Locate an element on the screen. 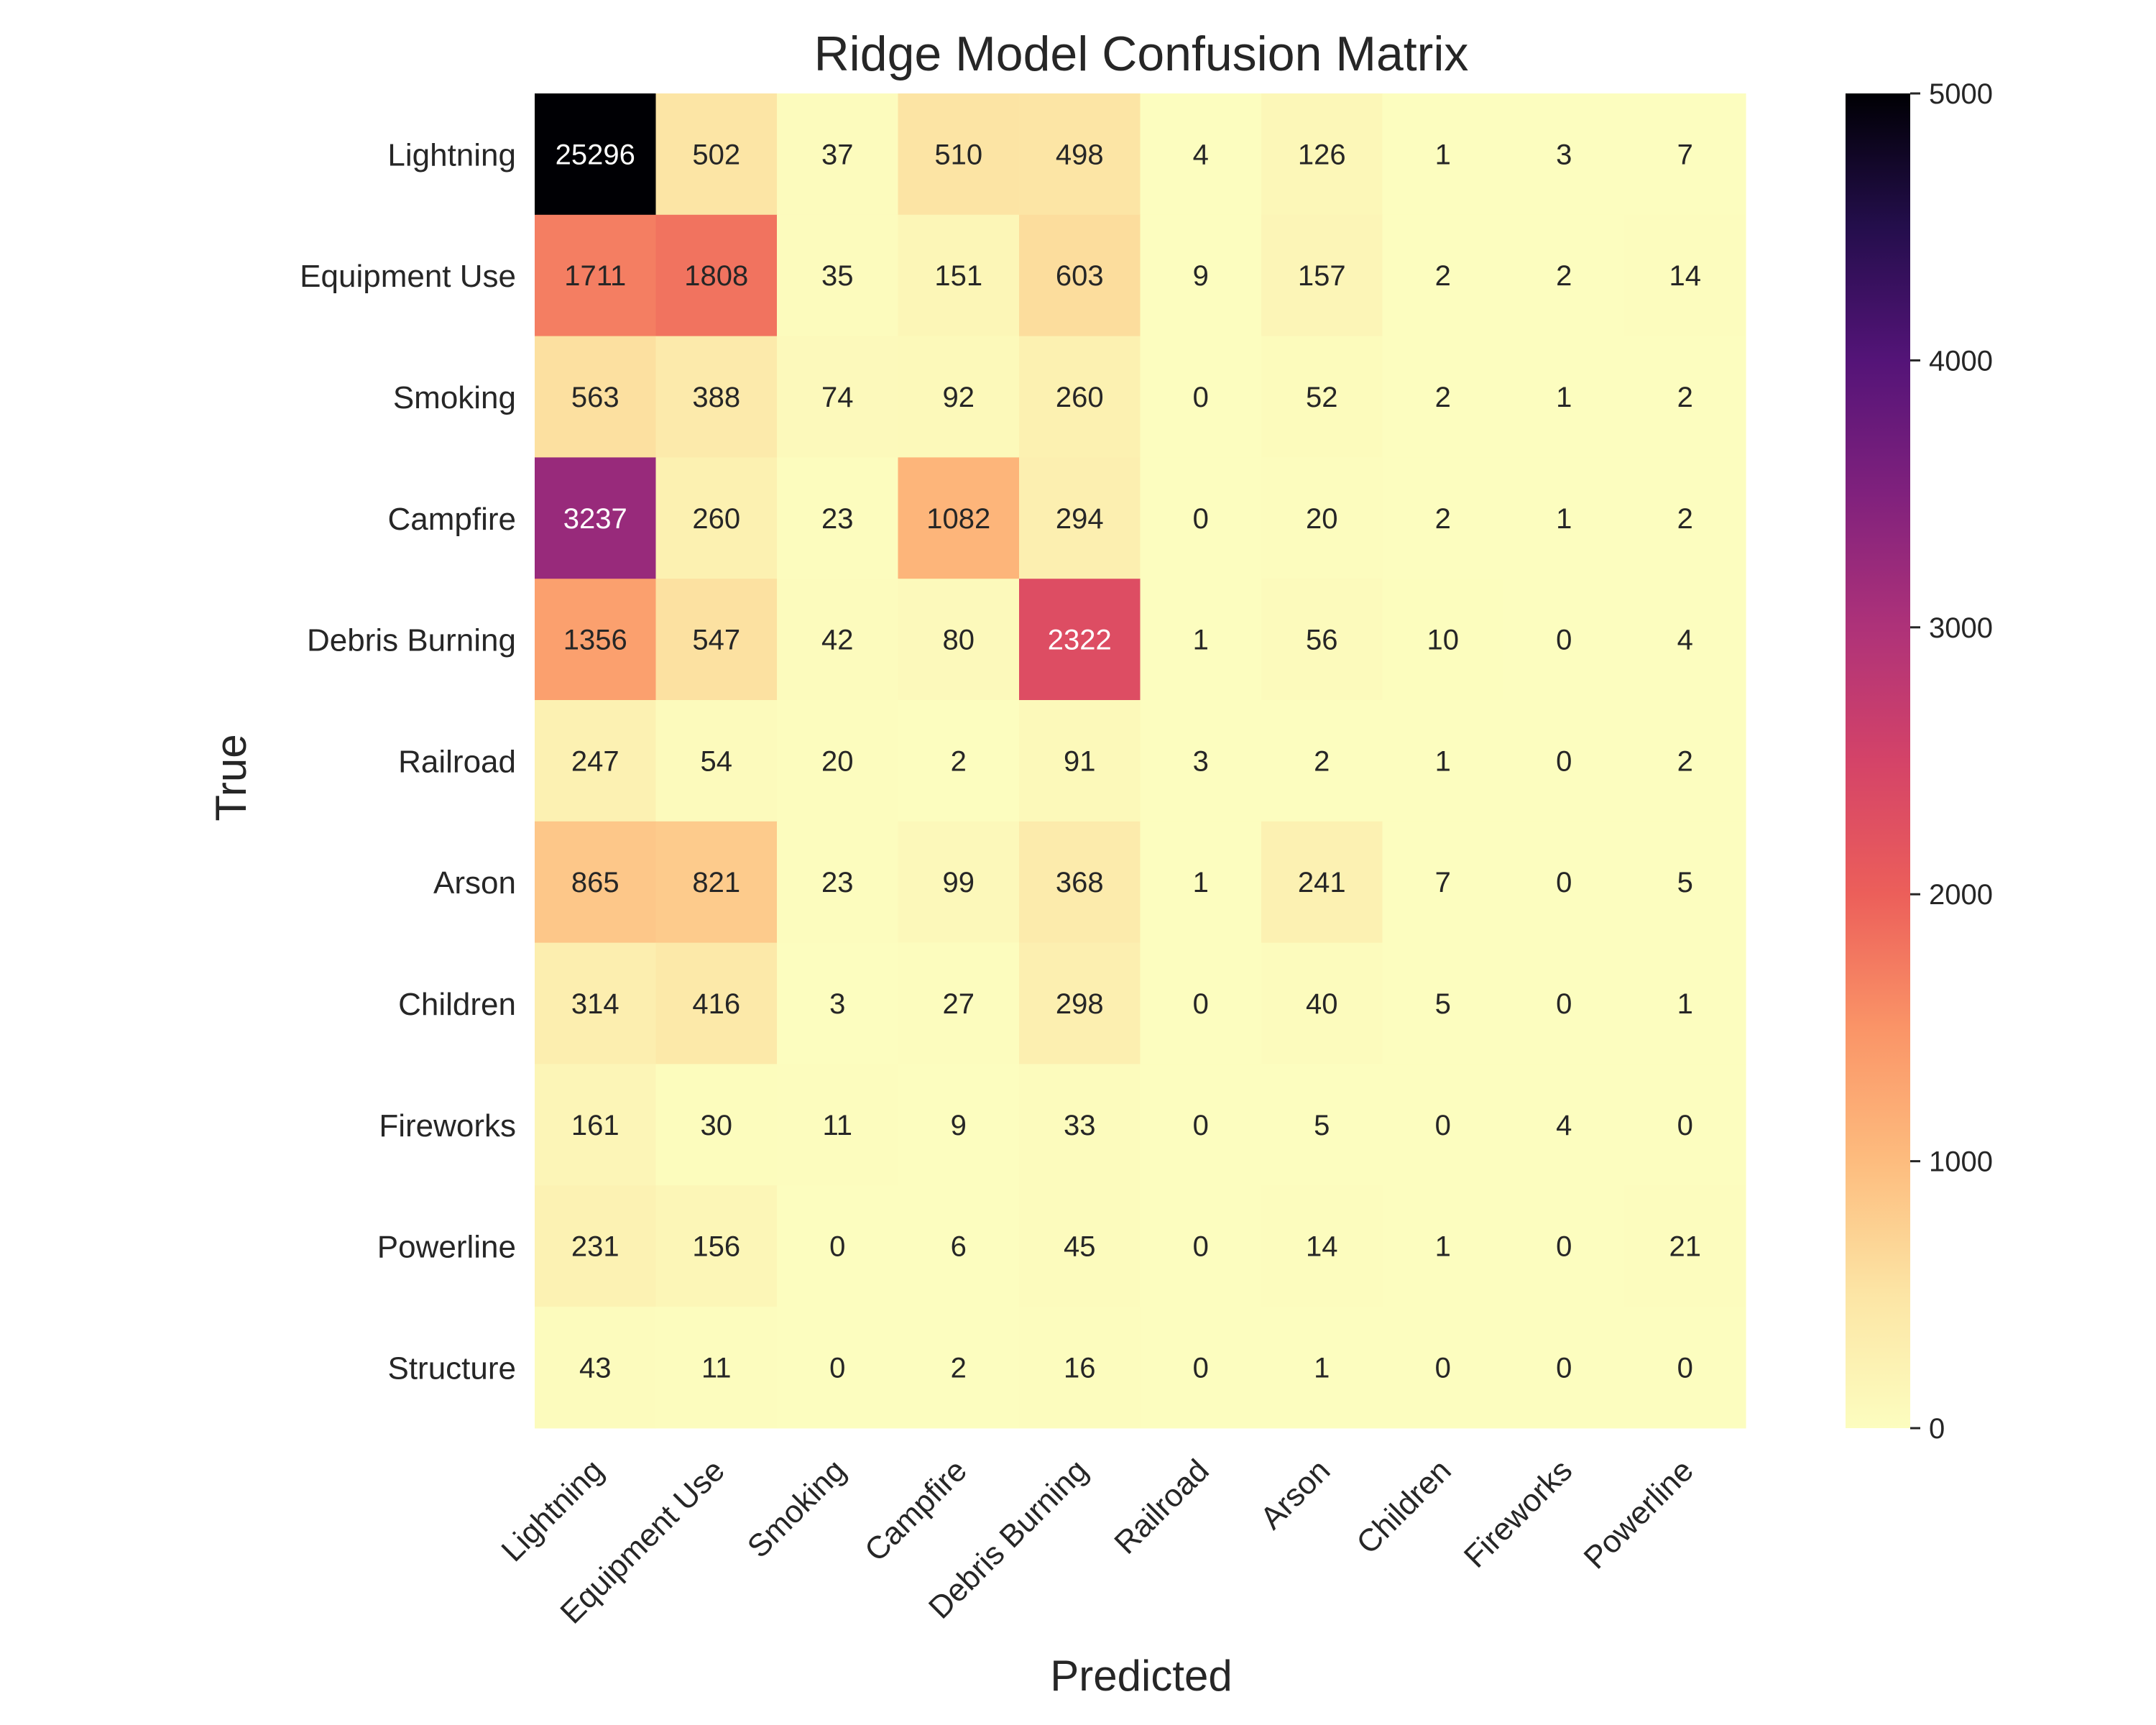 The height and width of the screenshot is (1725, 2156). cell-value-label: 4 is located at coordinates (1201, 154).